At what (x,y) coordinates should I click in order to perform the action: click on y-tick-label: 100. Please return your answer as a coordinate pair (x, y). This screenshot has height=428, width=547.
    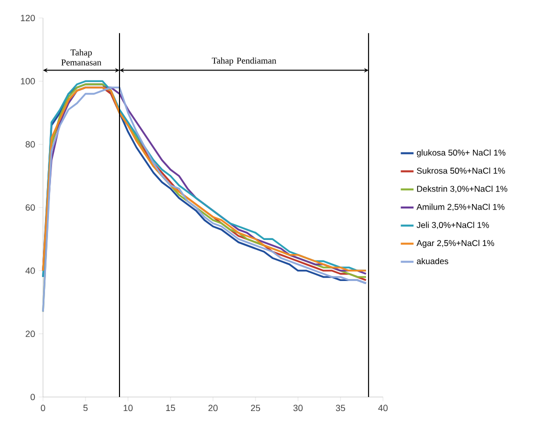
    Looking at the image, I should click on (27, 81).